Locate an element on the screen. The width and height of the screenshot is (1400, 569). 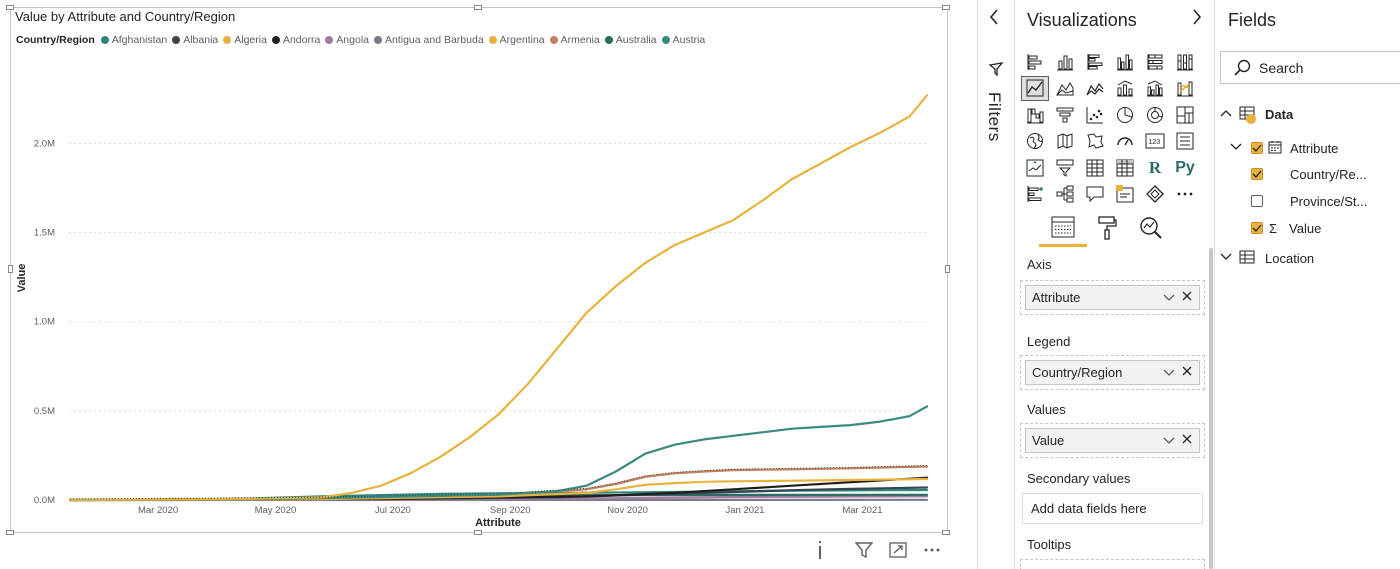
100-percent-bar-chart-icon is located at coordinates (1155, 61).